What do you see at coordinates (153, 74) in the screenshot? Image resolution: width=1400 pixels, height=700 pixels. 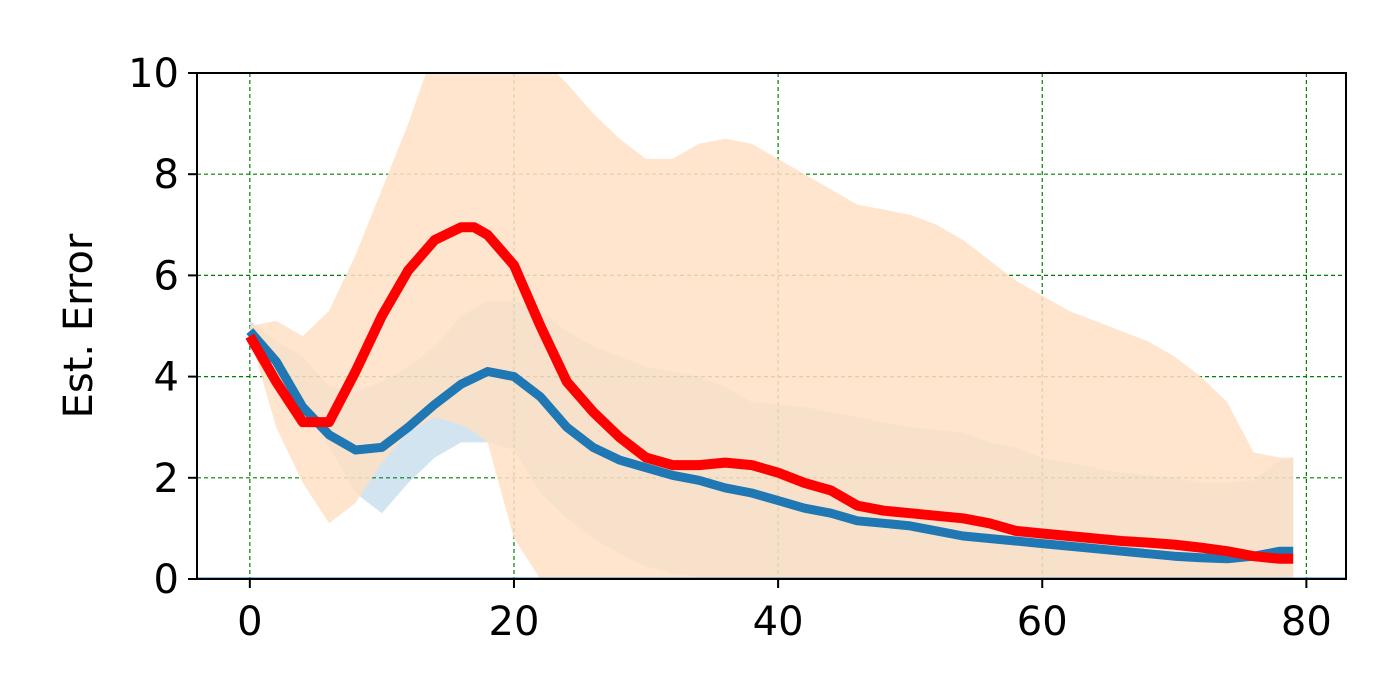 I see `y-tick-label: 10` at bounding box center [153, 74].